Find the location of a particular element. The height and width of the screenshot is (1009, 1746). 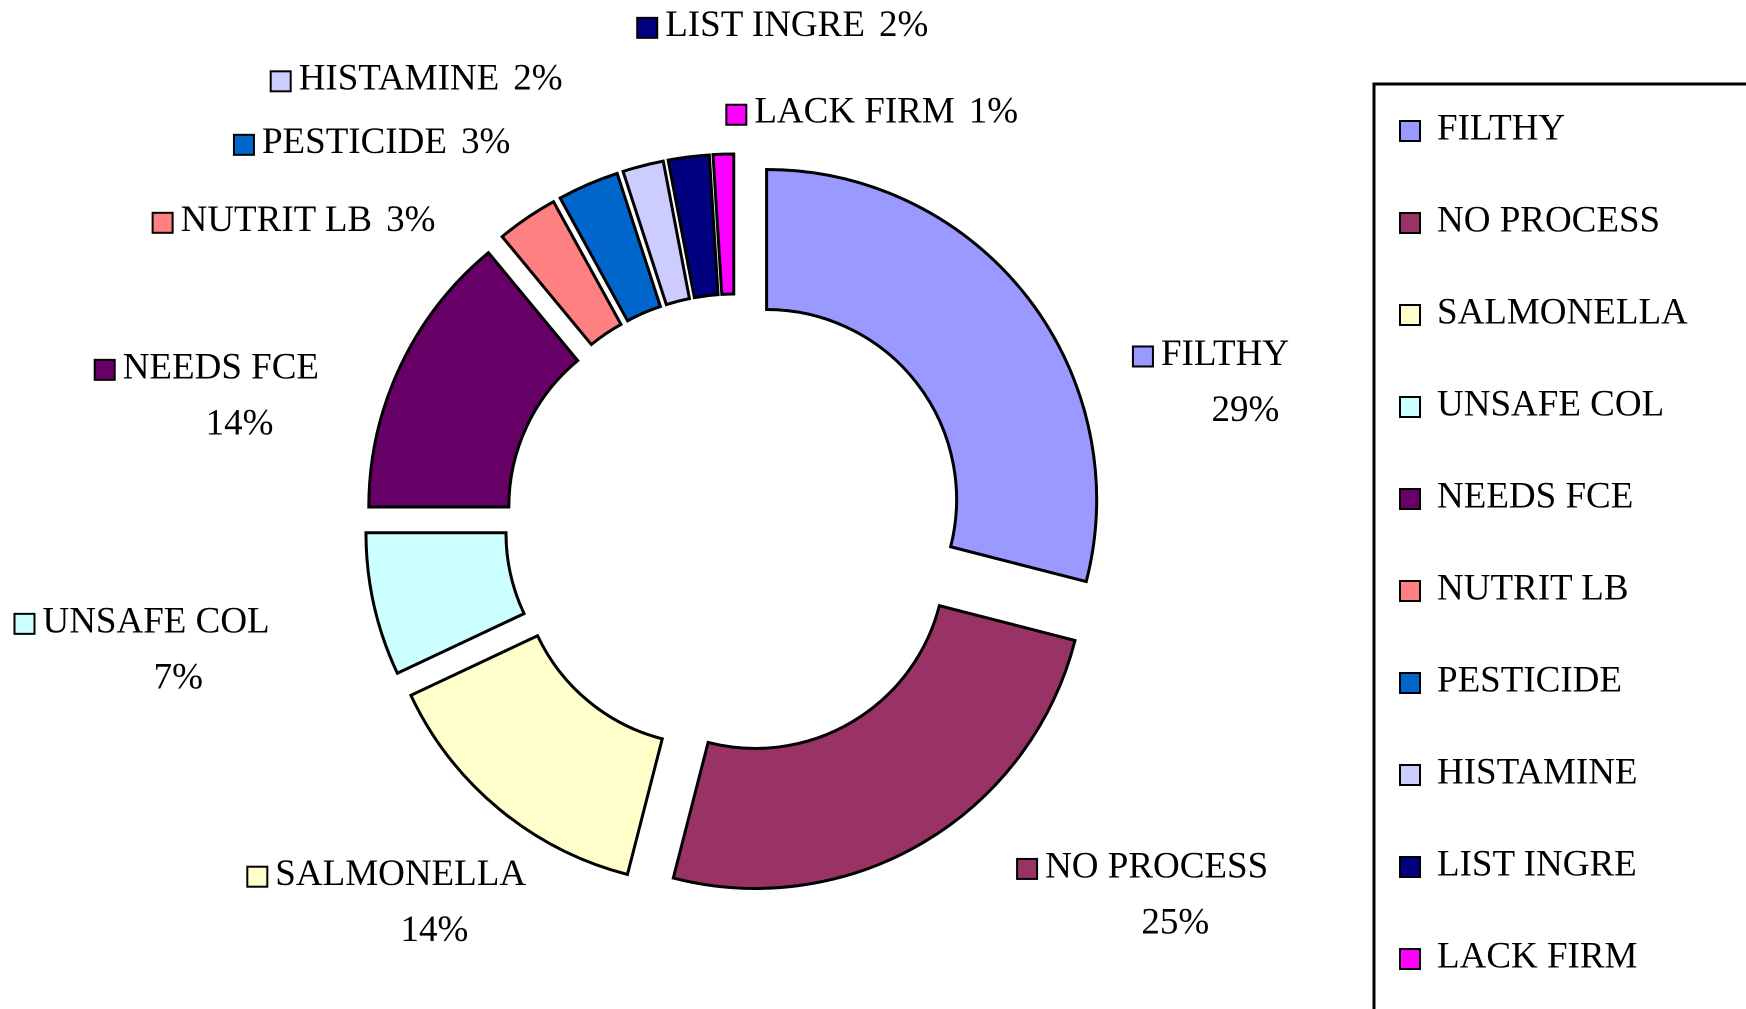

data-label-name: FILTHY is located at coordinates (1225, 353).